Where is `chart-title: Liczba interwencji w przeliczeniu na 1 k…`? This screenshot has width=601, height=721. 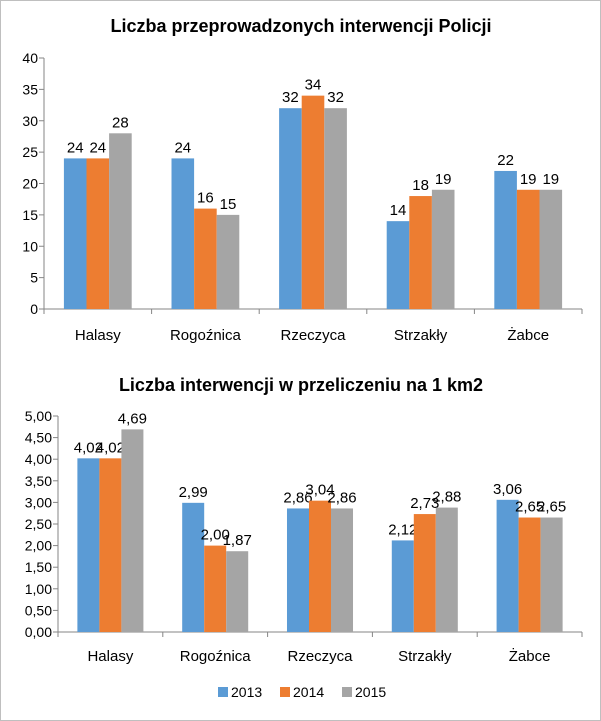 chart-title: Liczba interwencji w przeliczeniu na 1 k… is located at coordinates (301, 385).